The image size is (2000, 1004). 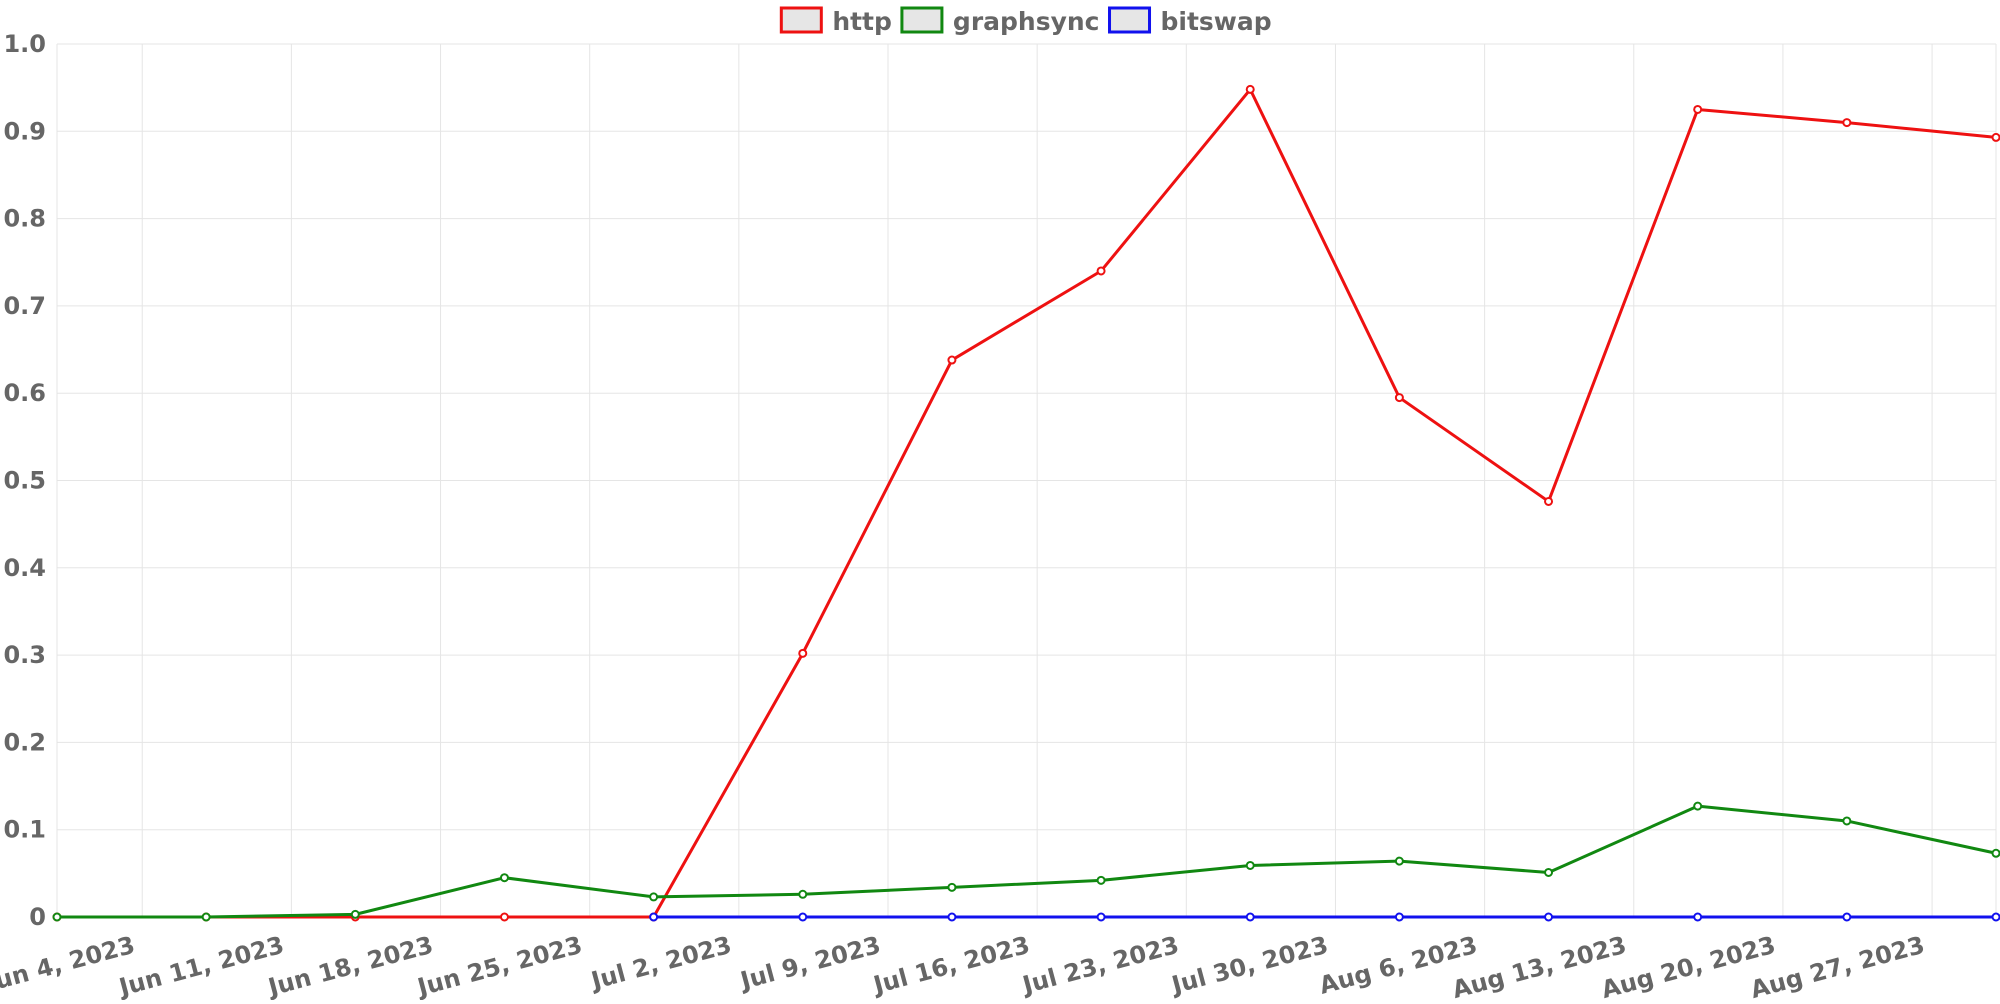 What do you see at coordinates (810, 963) in the screenshot?
I see `x-tick-label: Jul 9, 2023` at bounding box center [810, 963].